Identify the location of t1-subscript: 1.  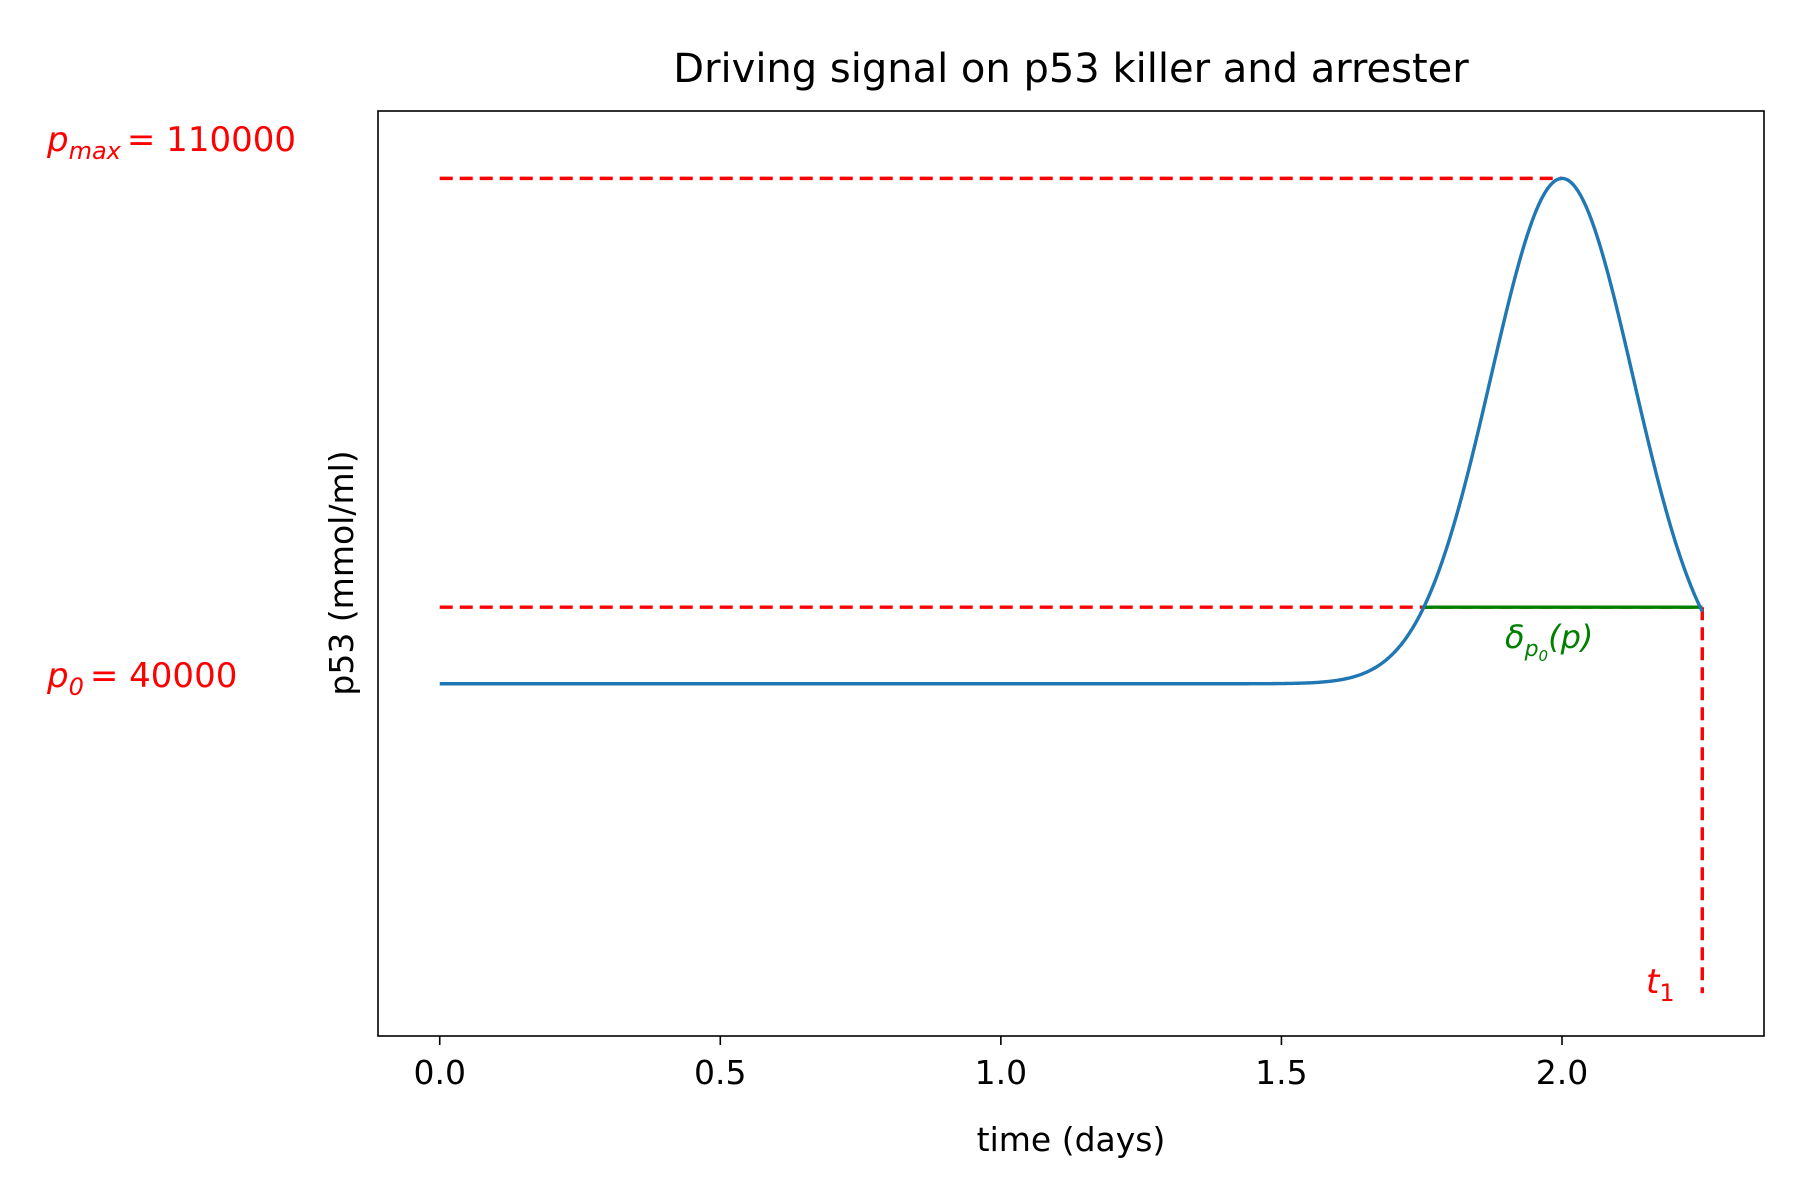
(1666, 993).